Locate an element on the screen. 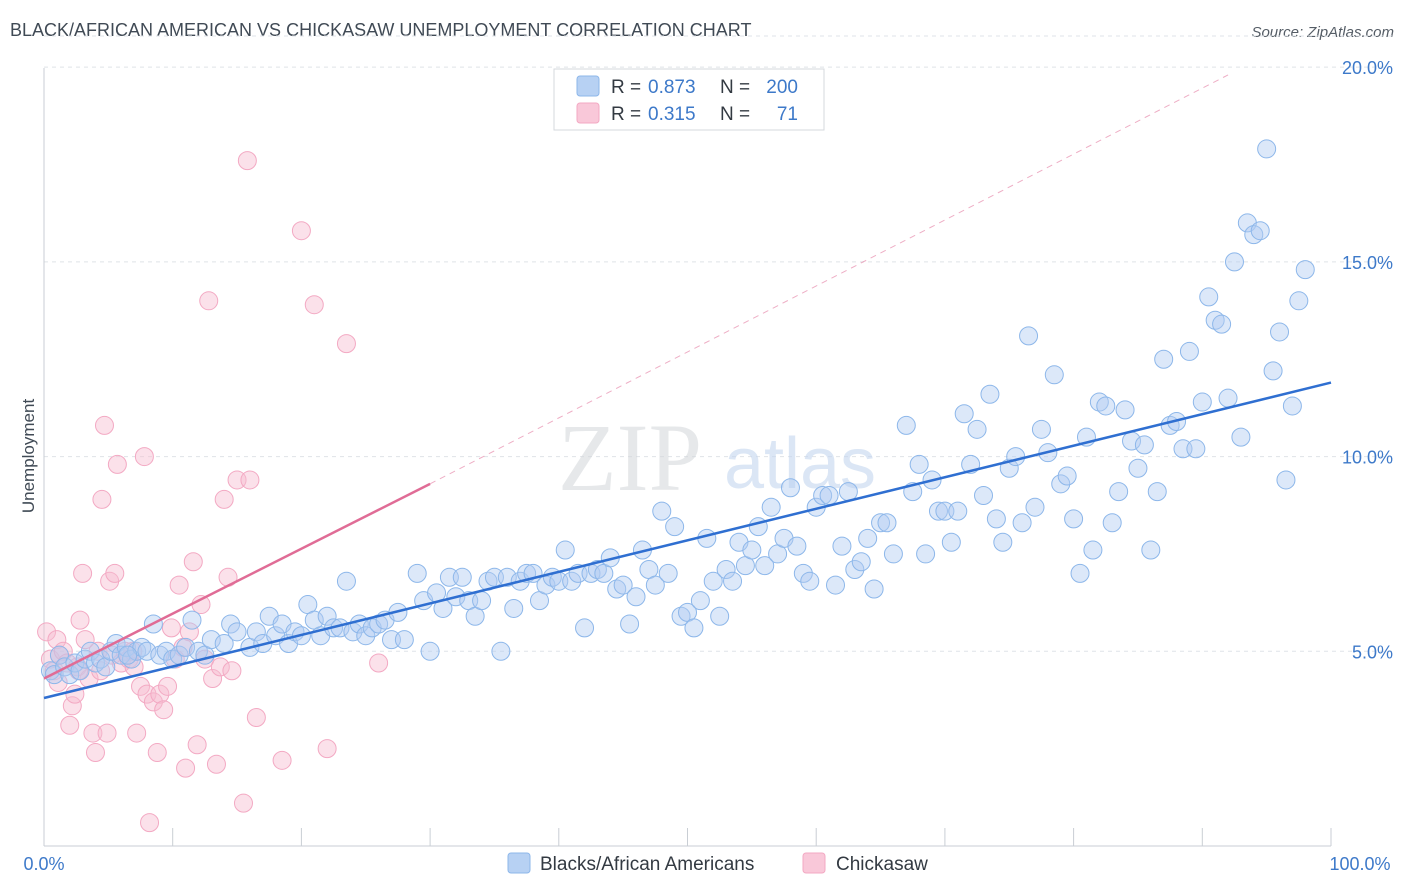  chickasaw-trend-line is located at coordinates (237, 581).